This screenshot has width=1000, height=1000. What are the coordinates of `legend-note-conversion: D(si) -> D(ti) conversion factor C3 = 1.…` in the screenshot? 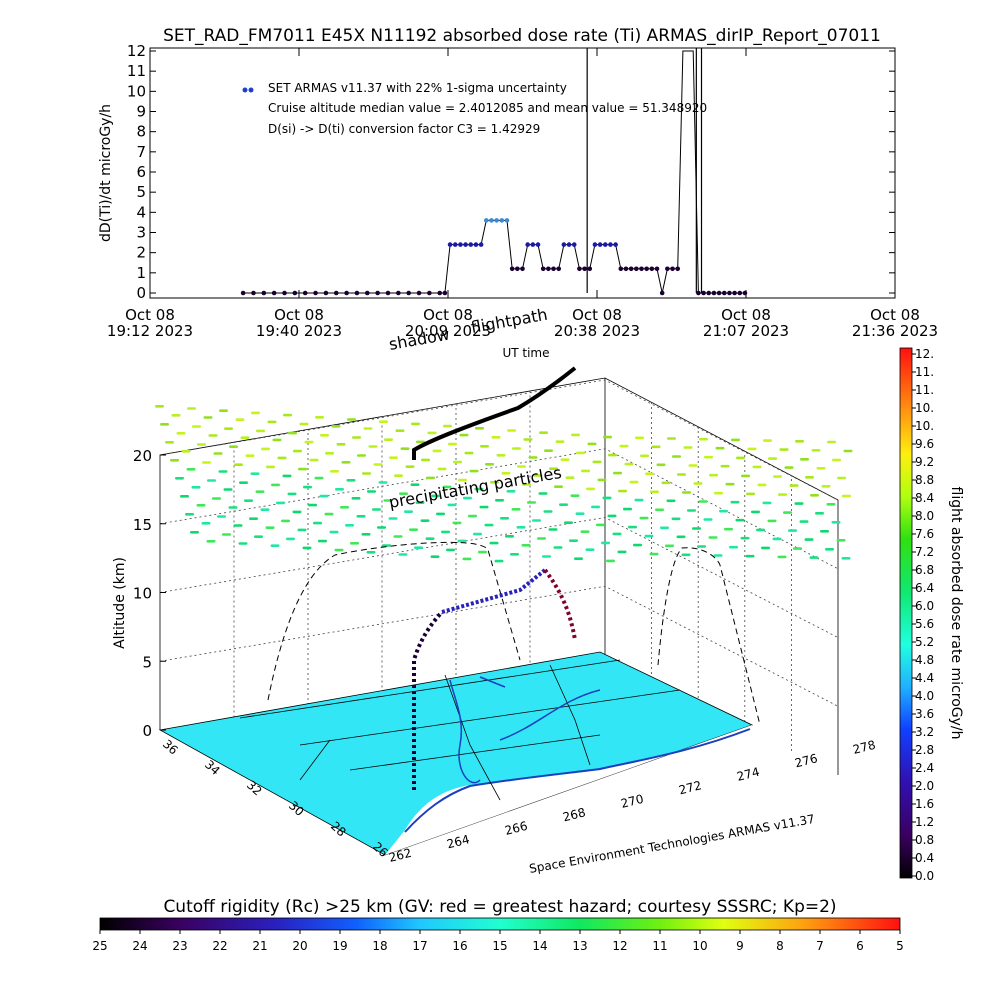 It's located at (404, 129).